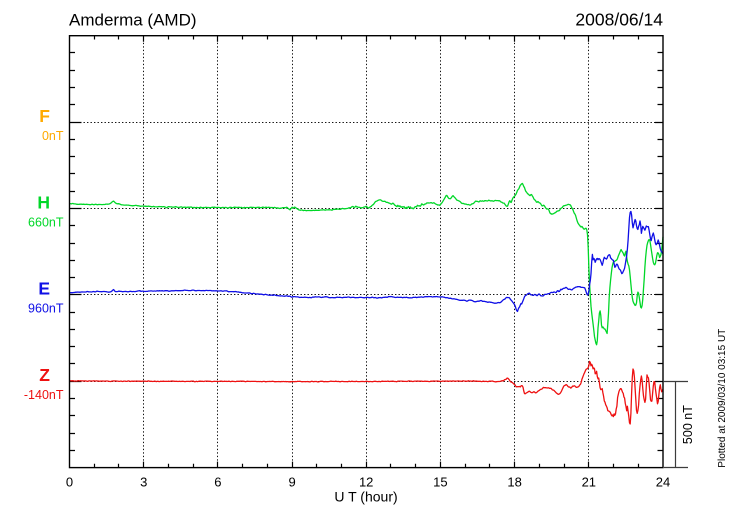 This screenshot has height=520, width=730. I want to click on svg-text: Amderma (AMD), so click(133, 19).